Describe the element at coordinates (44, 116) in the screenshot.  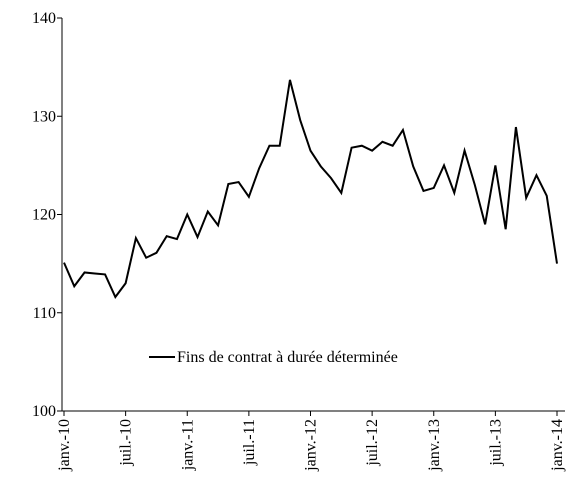
I see `y-tick-label: 130` at that location.